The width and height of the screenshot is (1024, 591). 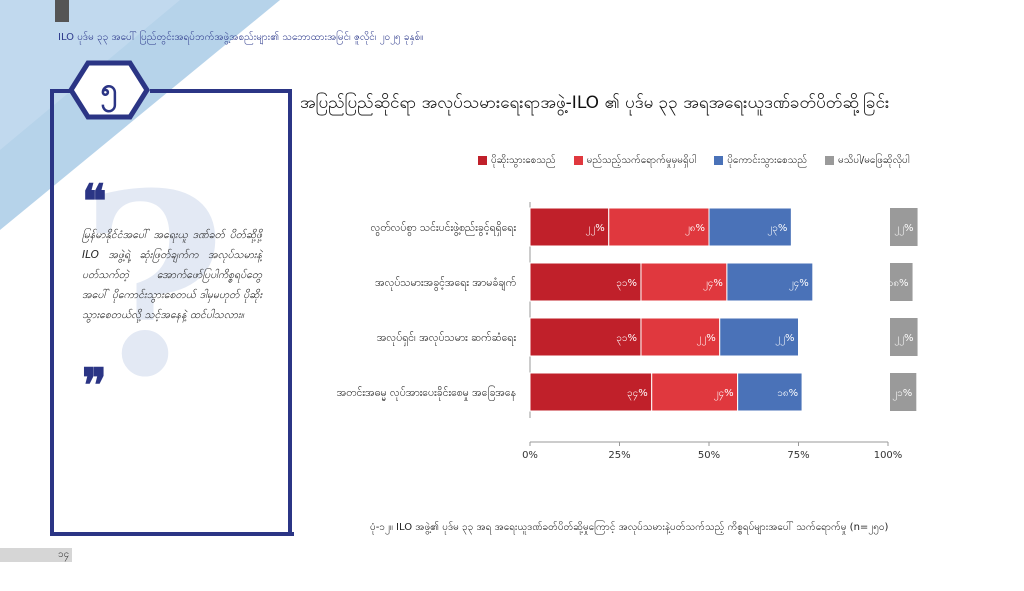 What do you see at coordinates (695, 229) in the screenshot?
I see `bar-value-label: ၂၈%` at bounding box center [695, 229].